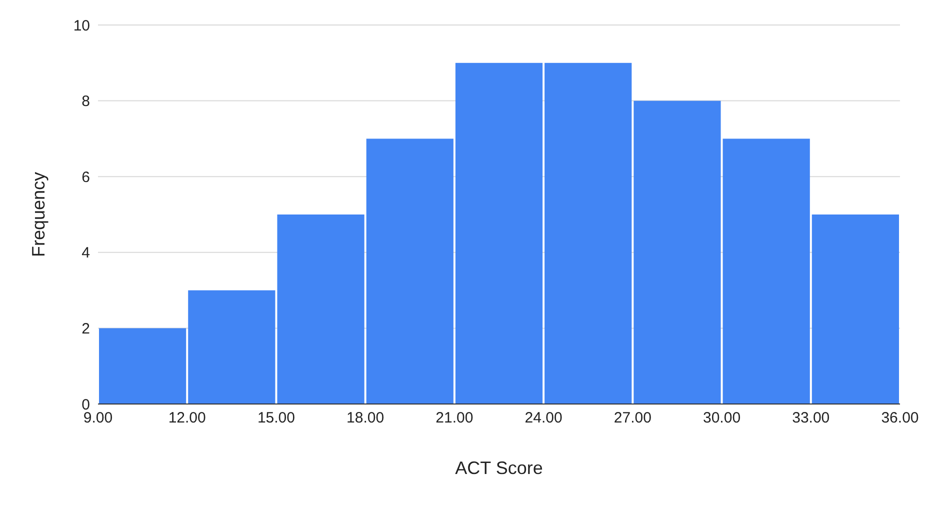  What do you see at coordinates (365, 418) in the screenshot?
I see `x-tick-label: 18.00` at bounding box center [365, 418].